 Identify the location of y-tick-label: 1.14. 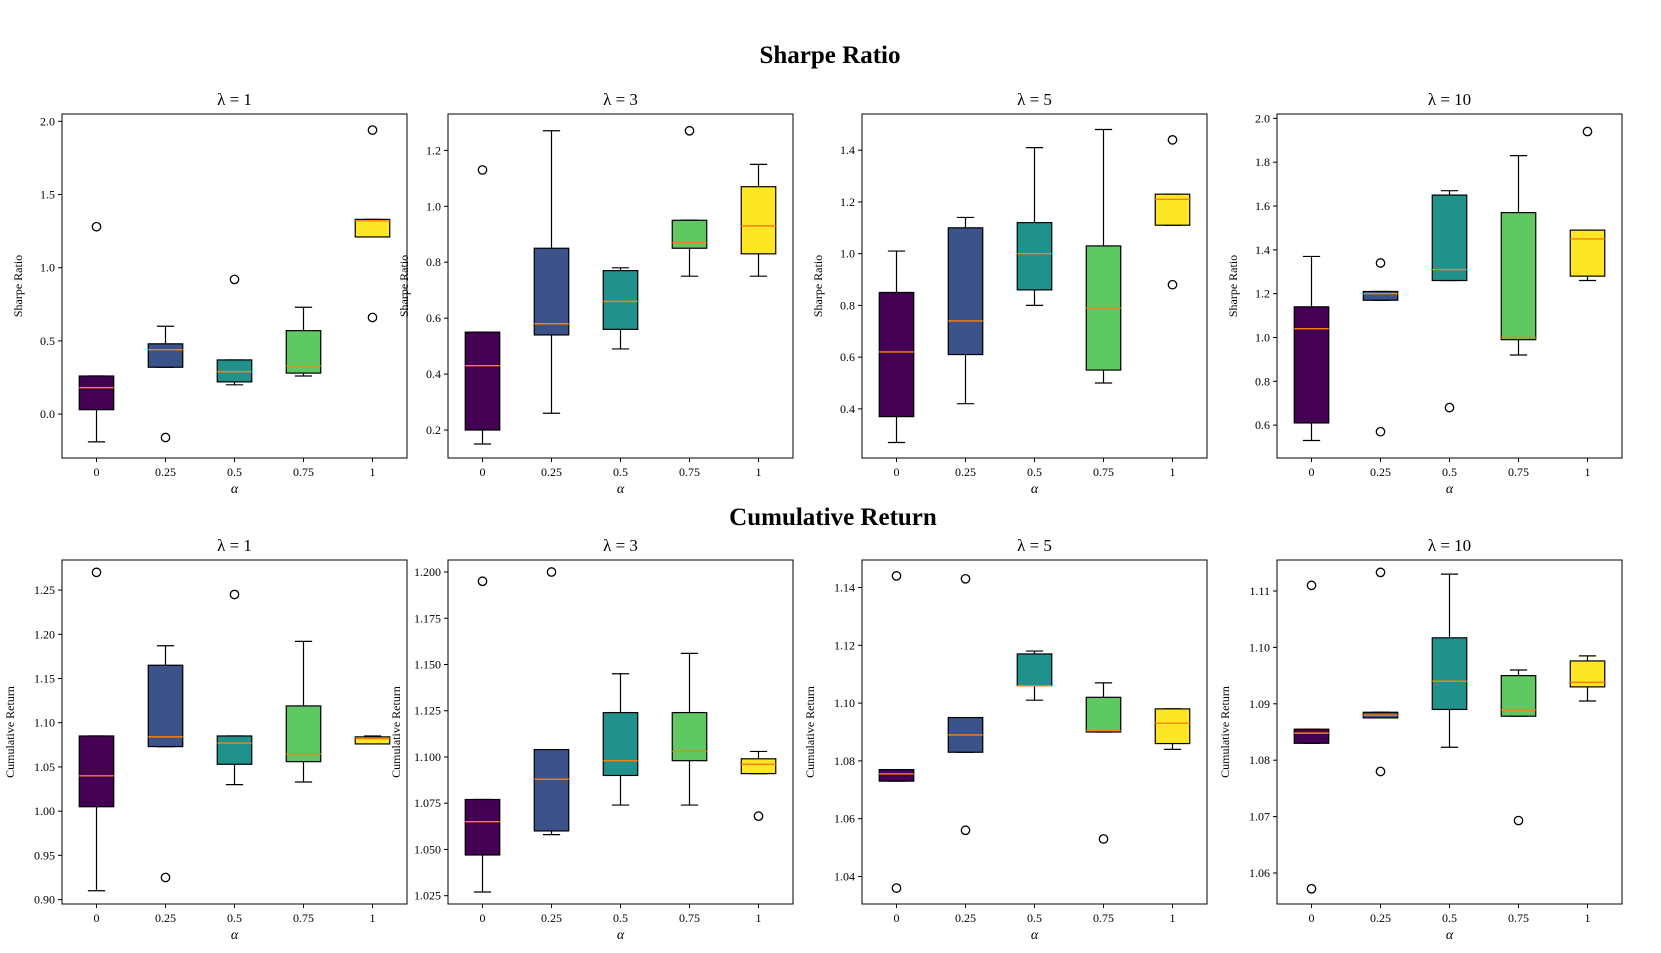
(844, 587).